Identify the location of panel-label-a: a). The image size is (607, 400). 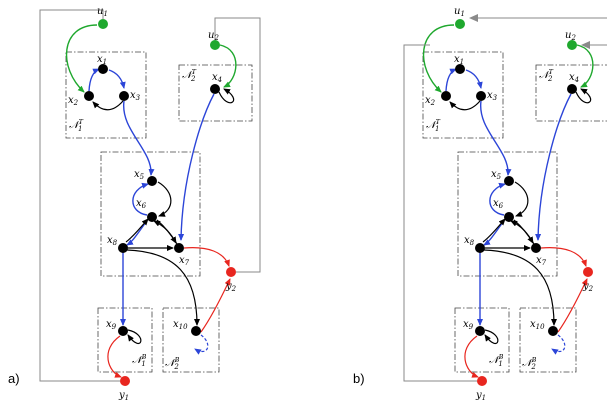
(14, 378).